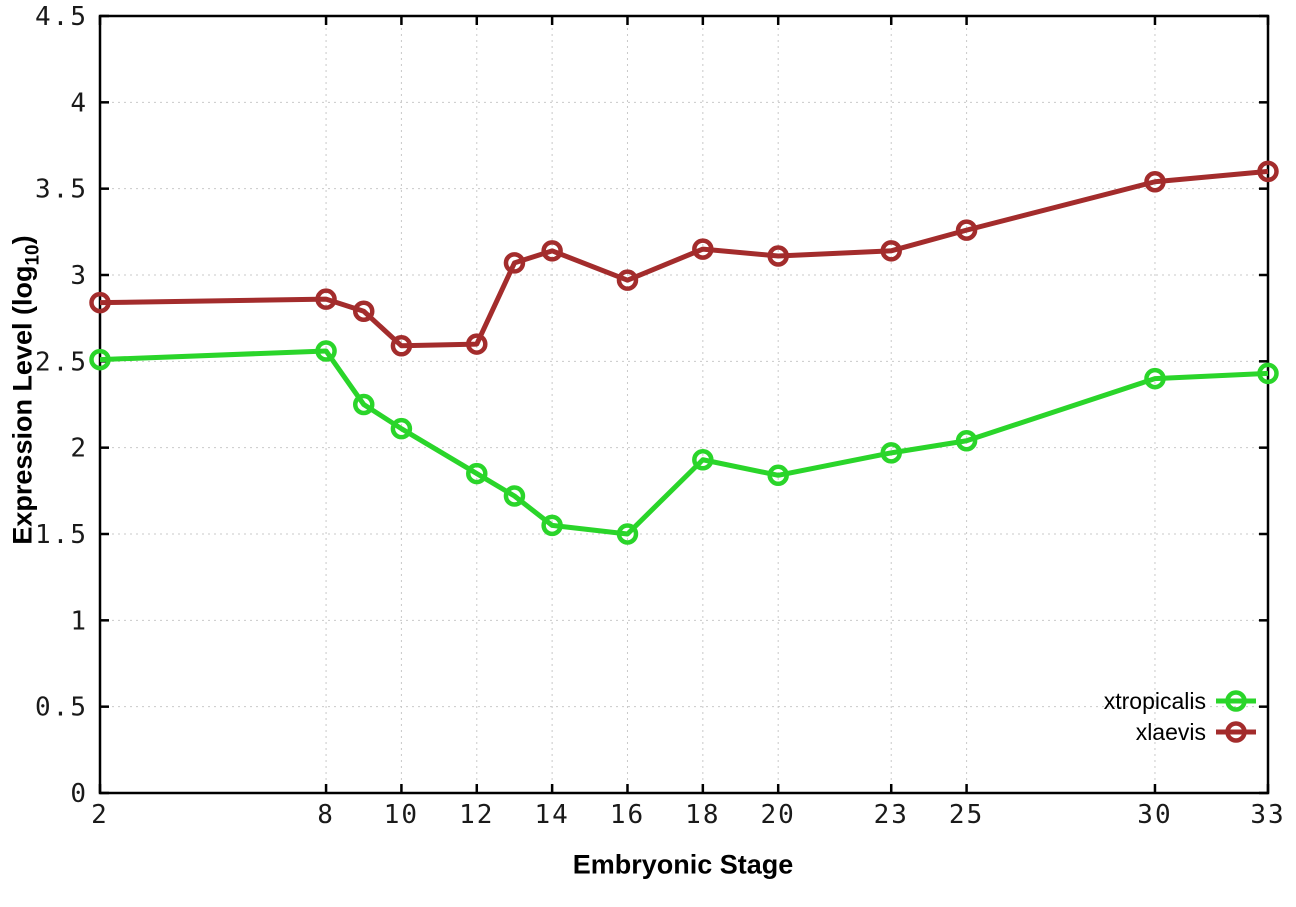 Image resolution: width=1296 pixels, height=907 pixels. I want to click on y-tick-label: 3.5, so click(61, 190).